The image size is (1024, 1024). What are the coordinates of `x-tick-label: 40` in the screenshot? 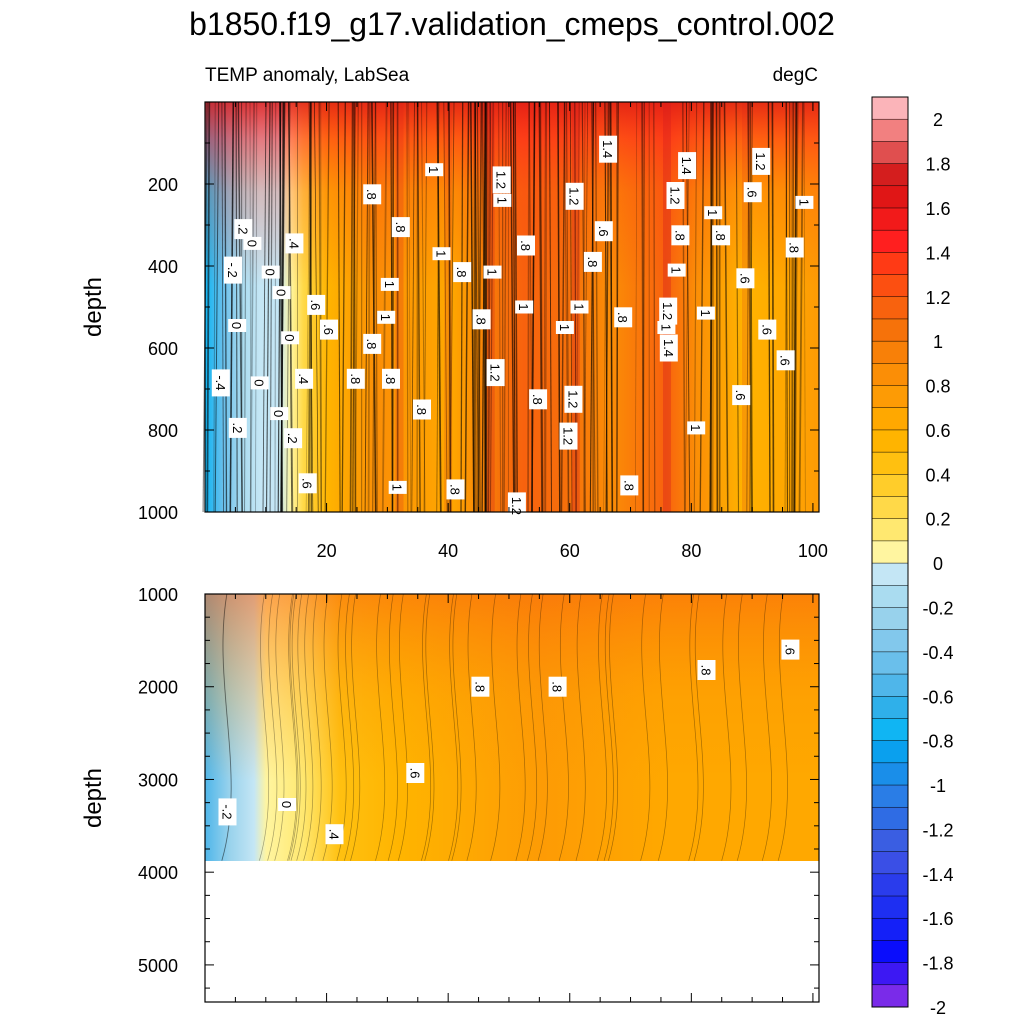 It's located at (448, 551).